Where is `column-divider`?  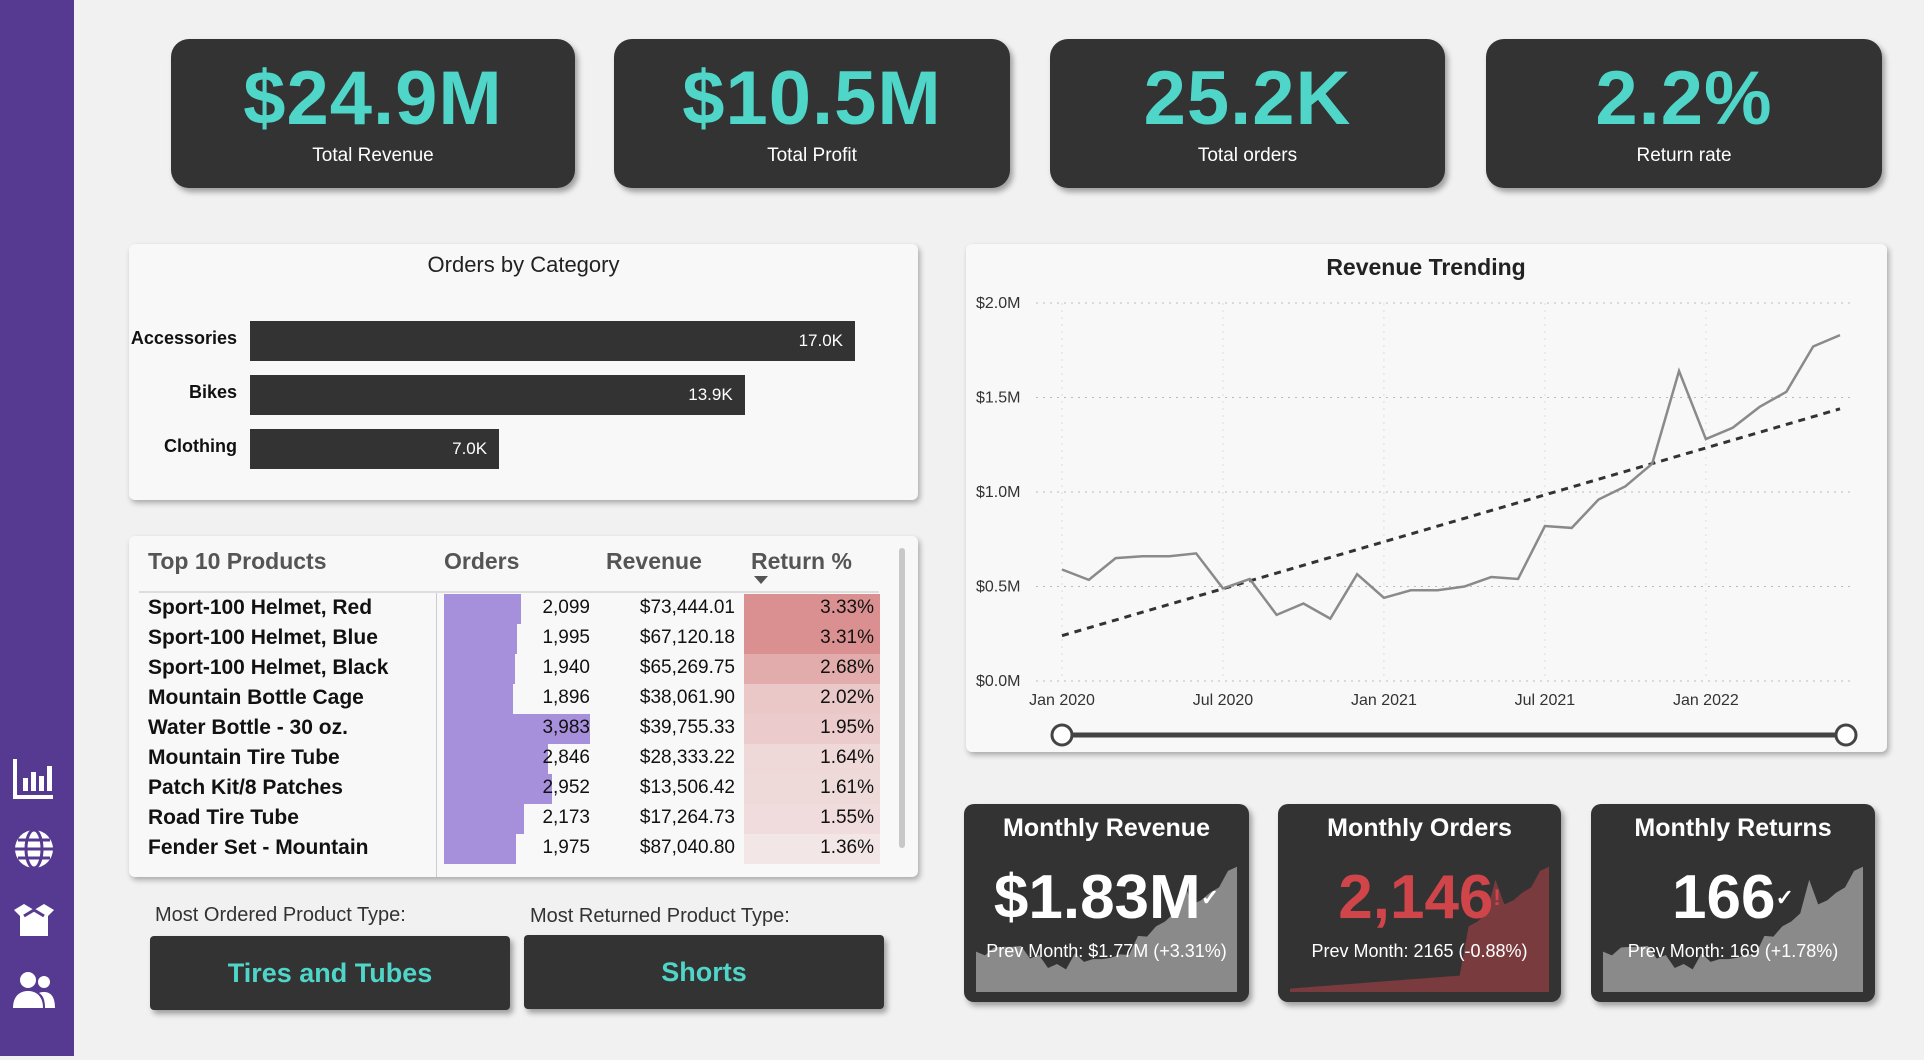 column-divider is located at coordinates (436, 735).